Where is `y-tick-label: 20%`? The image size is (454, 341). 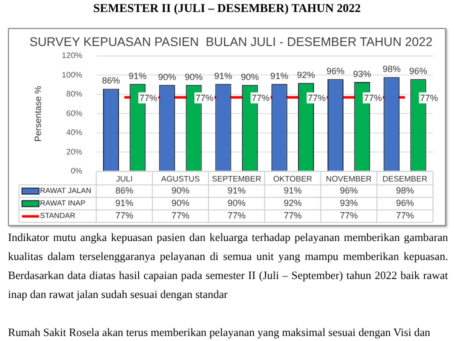
y-tick-label: 20% is located at coordinates (74, 151).